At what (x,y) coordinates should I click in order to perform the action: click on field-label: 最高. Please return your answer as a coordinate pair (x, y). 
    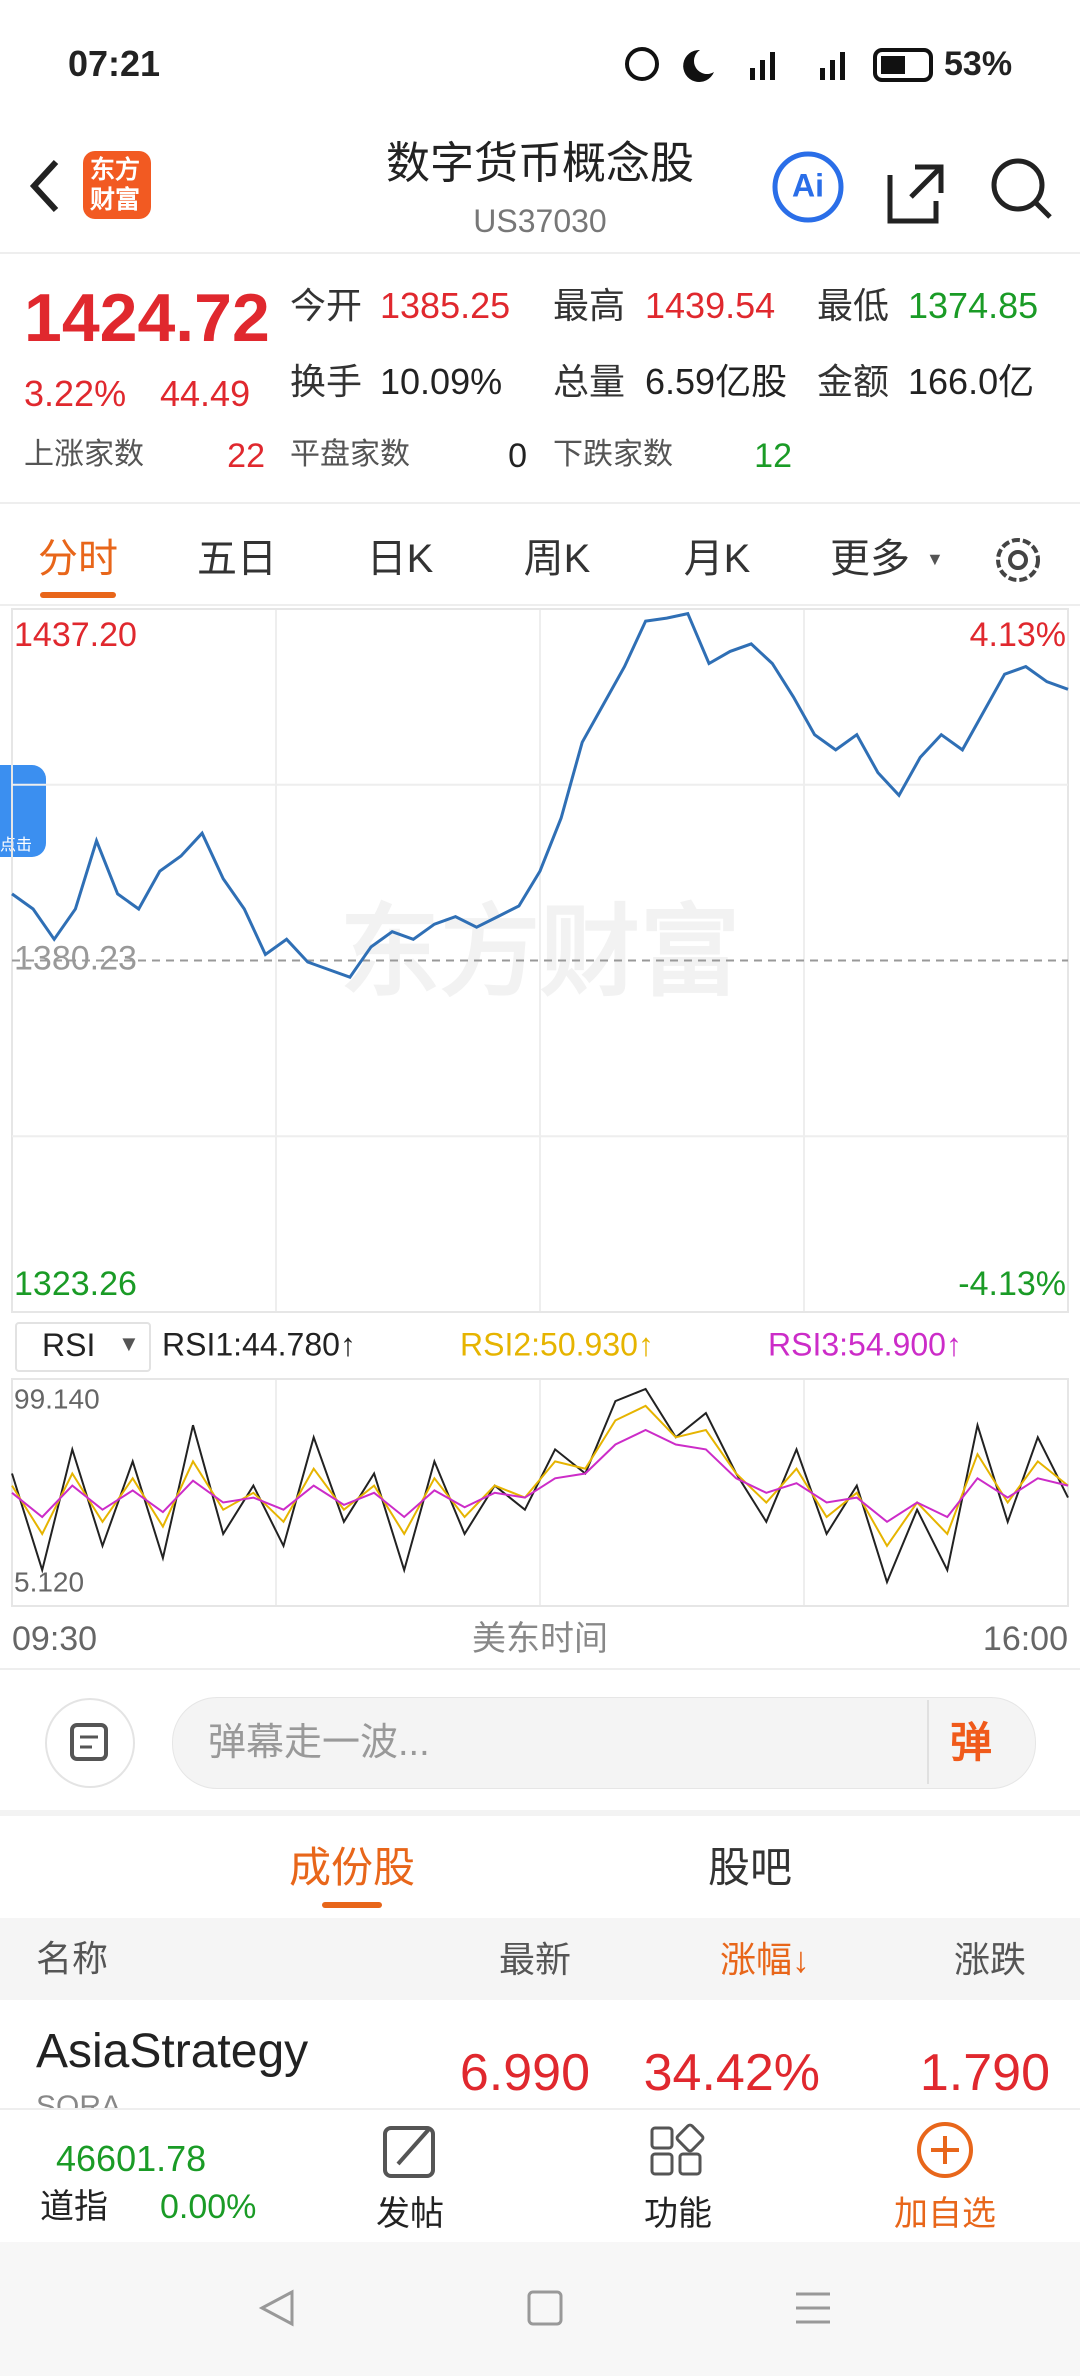
    Looking at the image, I should click on (589, 305).